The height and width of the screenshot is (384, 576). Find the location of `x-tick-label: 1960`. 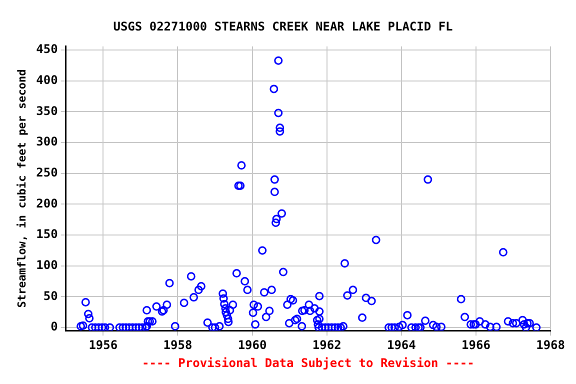

x-tick-label: 1960 is located at coordinates (252, 345).